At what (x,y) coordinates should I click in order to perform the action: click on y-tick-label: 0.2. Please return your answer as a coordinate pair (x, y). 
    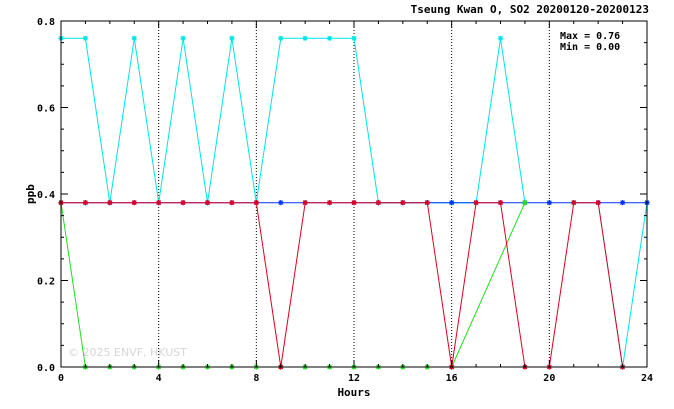
    Looking at the image, I should click on (46, 282).